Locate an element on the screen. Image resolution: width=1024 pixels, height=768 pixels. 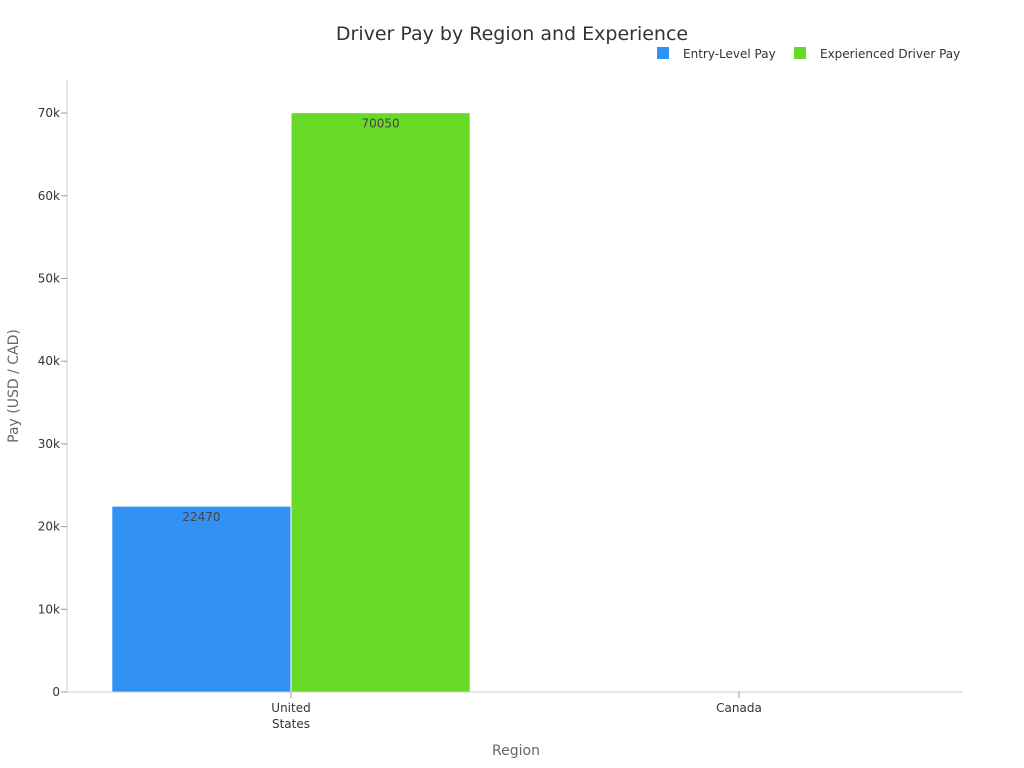
chart-title: Driver Pay by Region and Experience is located at coordinates (512, 34).